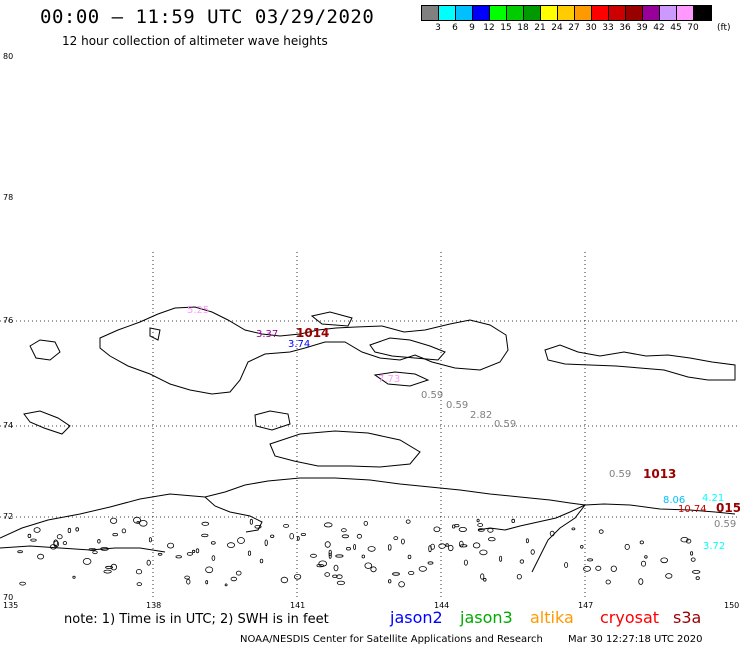  Describe the element at coordinates (267, 334) in the screenshot. I see `obs-label: 3.37` at that location.